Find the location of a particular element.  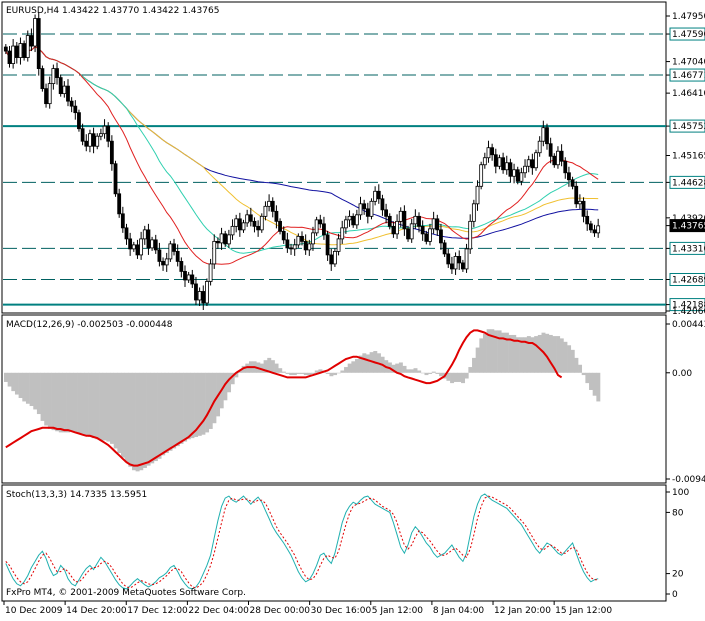

price-tick-label: 1.44628 is located at coordinates (688, 183).